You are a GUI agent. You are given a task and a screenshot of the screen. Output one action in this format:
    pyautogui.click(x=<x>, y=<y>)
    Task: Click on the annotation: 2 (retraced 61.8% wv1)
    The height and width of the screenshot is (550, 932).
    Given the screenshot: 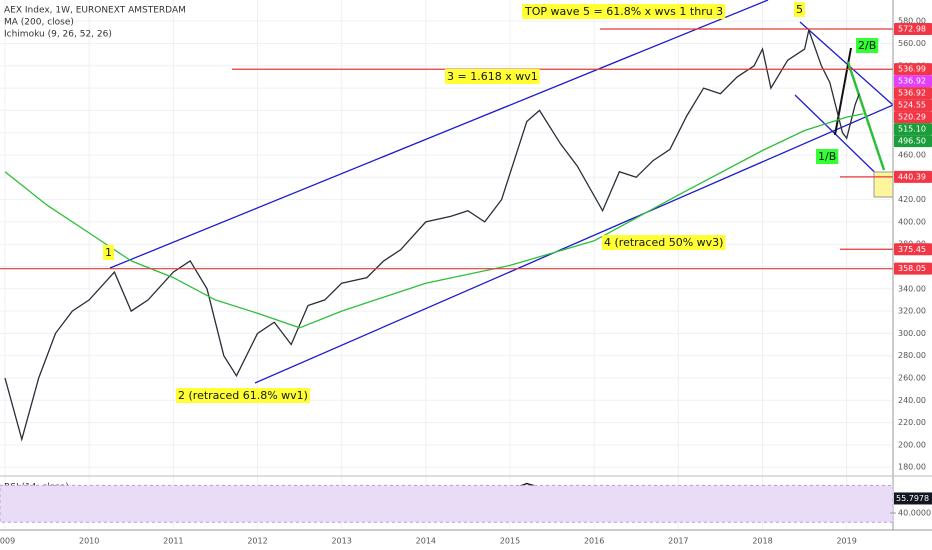 What is the action you would take?
    pyautogui.click(x=243, y=395)
    